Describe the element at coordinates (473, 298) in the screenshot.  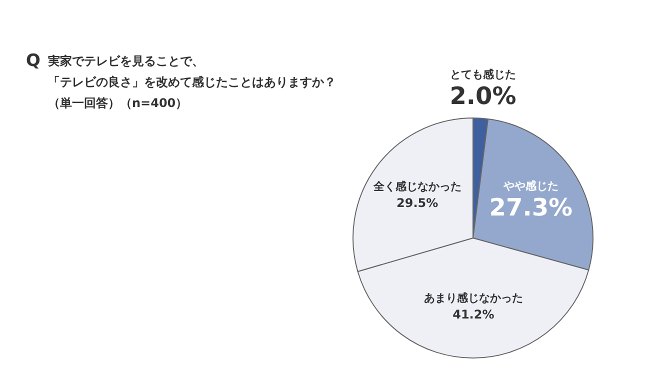
I see `slice-label: あまり感じなかった` at that location.